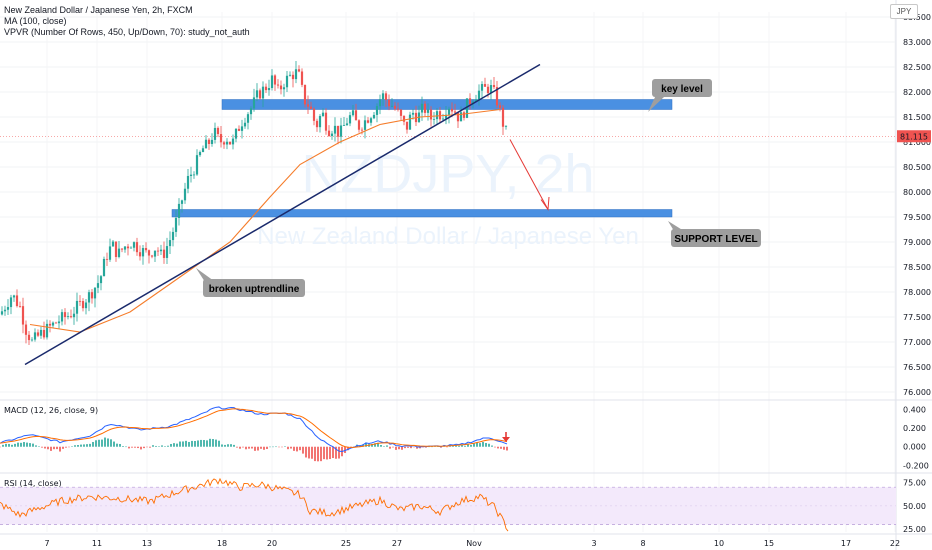  What do you see at coordinates (474, 543) in the screenshot?
I see `time-axis-label: Nov` at bounding box center [474, 543].